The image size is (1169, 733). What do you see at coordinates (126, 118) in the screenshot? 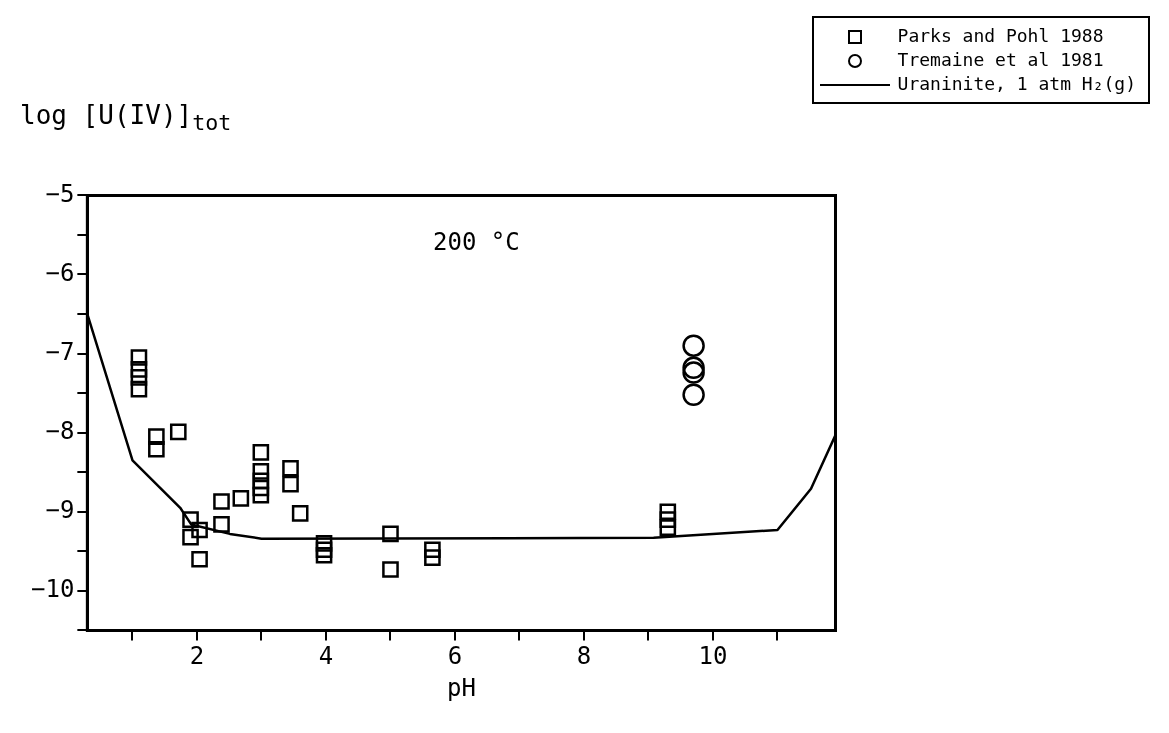
I see `y-axis-title: log [U(IV)]$_{tot}$` at bounding box center [126, 118].